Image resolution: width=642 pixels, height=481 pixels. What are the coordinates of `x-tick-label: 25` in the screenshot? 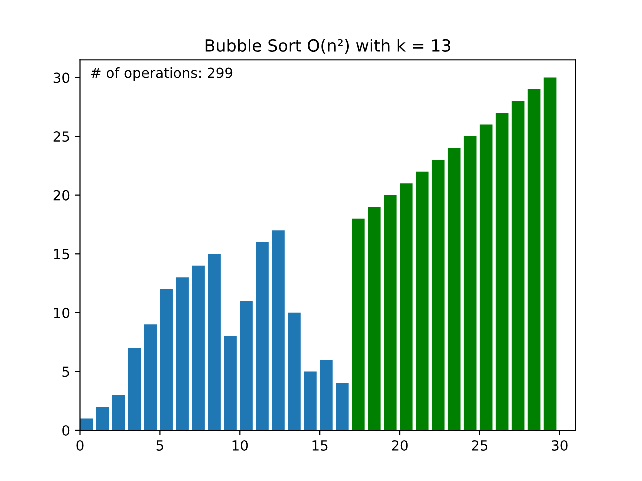 It's located at (480, 445).